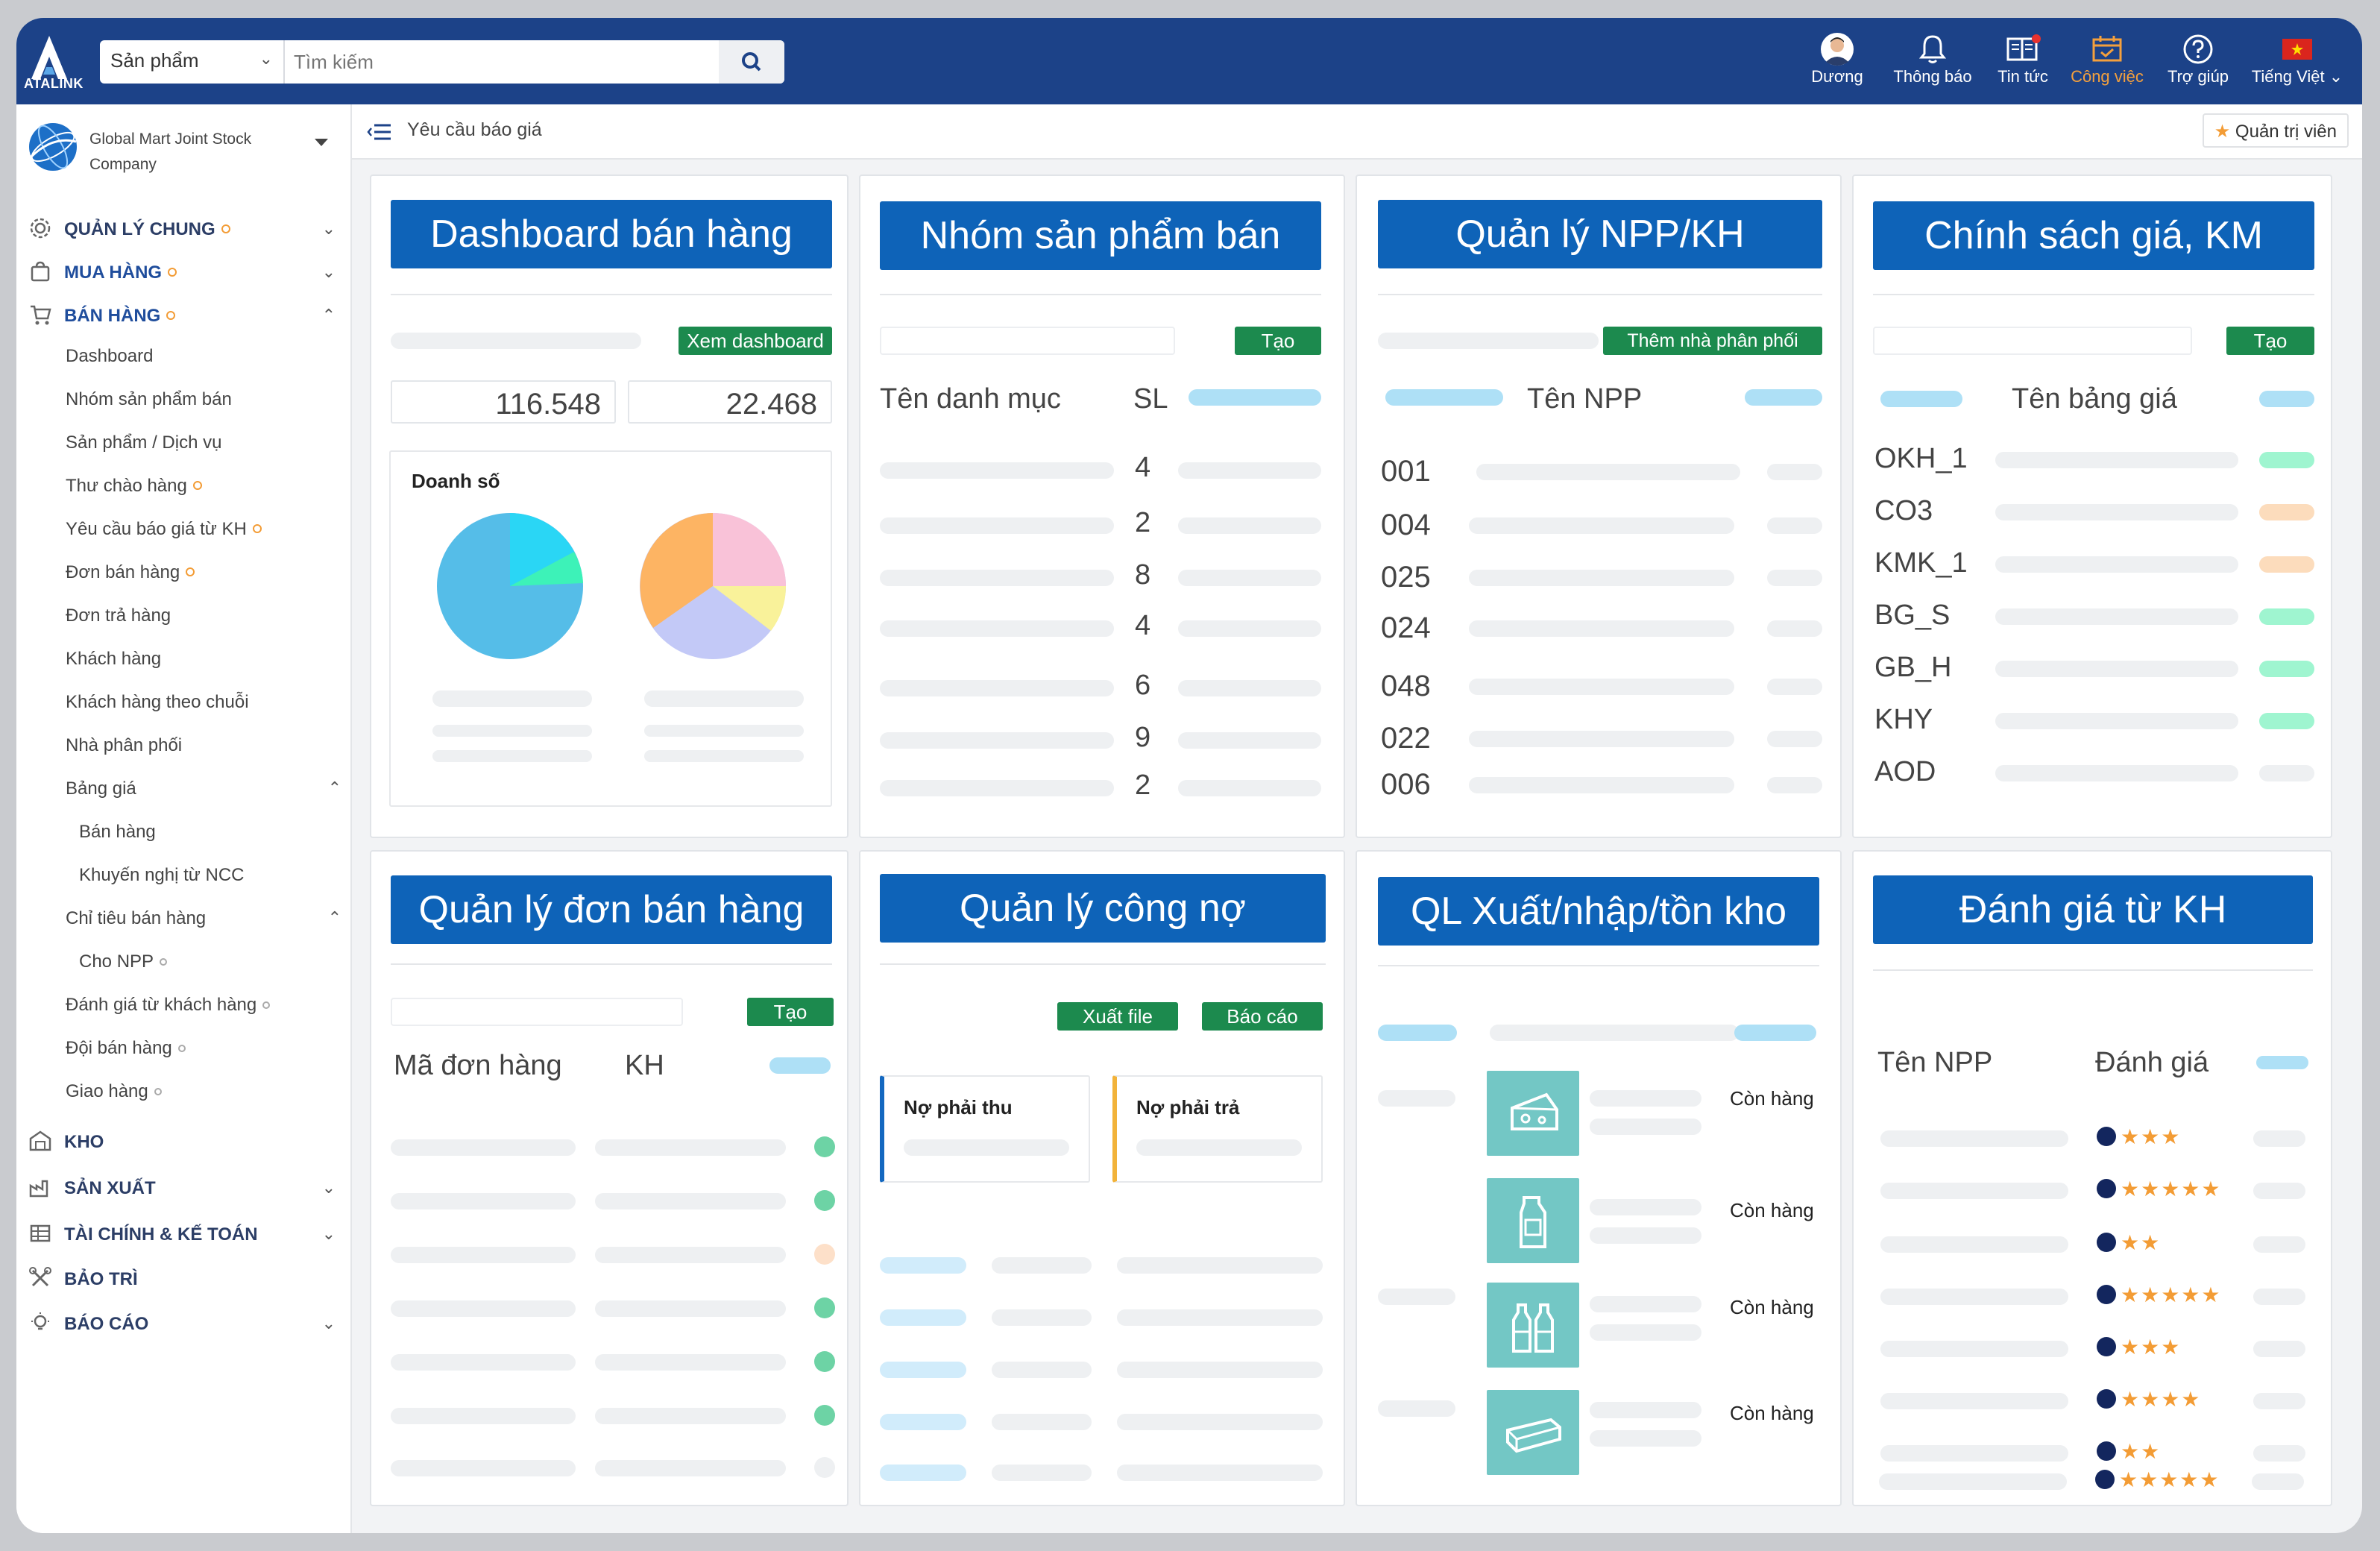 The image size is (2380, 1551). I want to click on menu-toggle-icon, so click(379, 132).